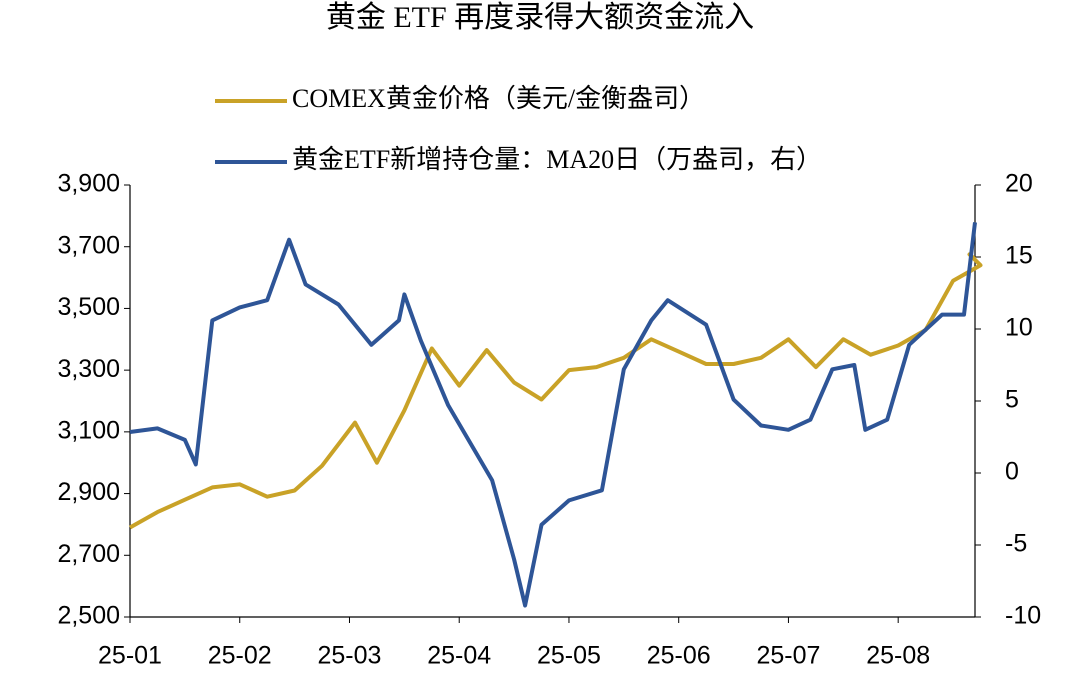 Image resolution: width=1080 pixels, height=683 pixels. I want to click on y2-tick-label: 10, so click(1019, 328).